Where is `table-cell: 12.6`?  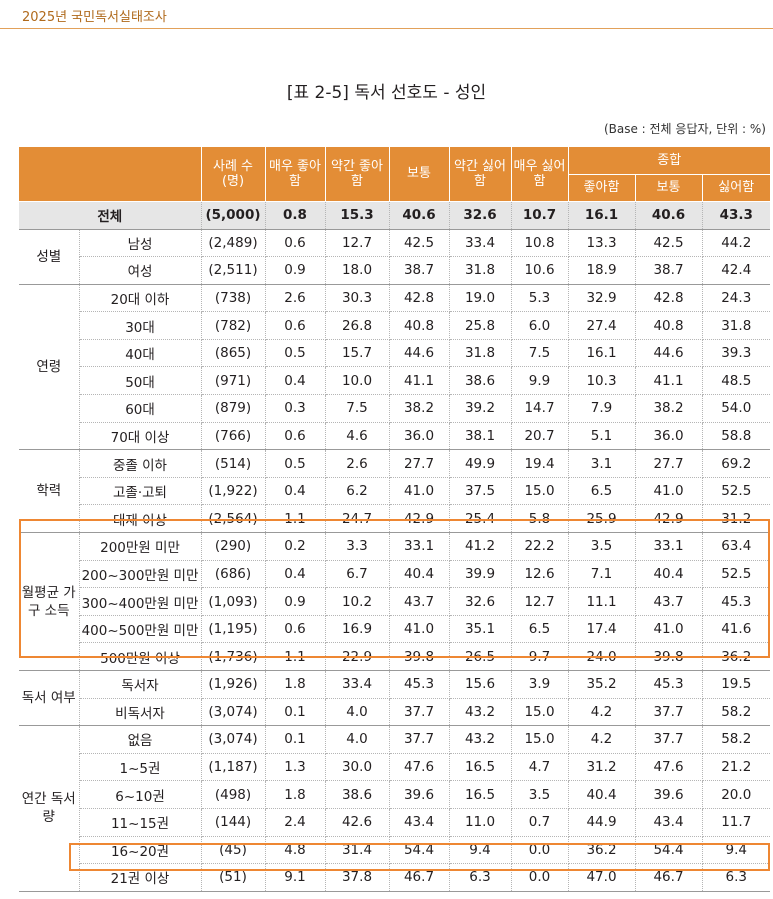
table-cell: 12.6 is located at coordinates (540, 574).